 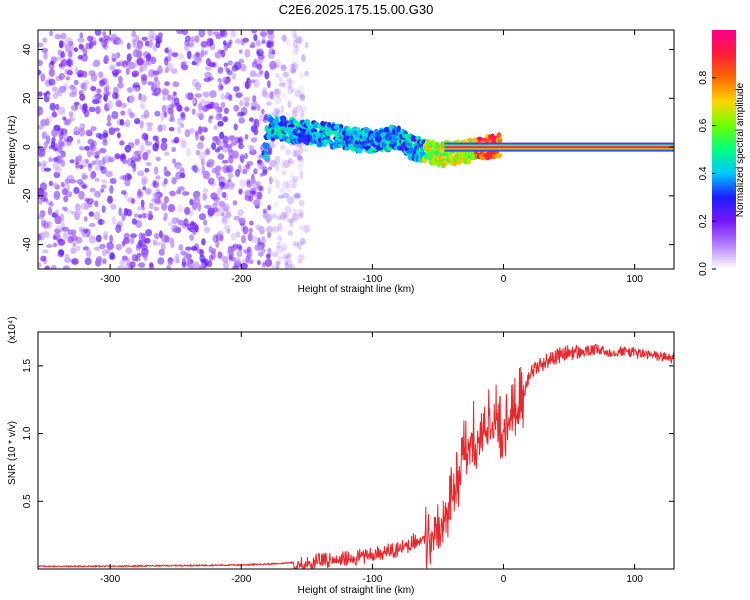 I want to click on snr-y-label: SNR (10 * v/v), so click(x=12, y=453).